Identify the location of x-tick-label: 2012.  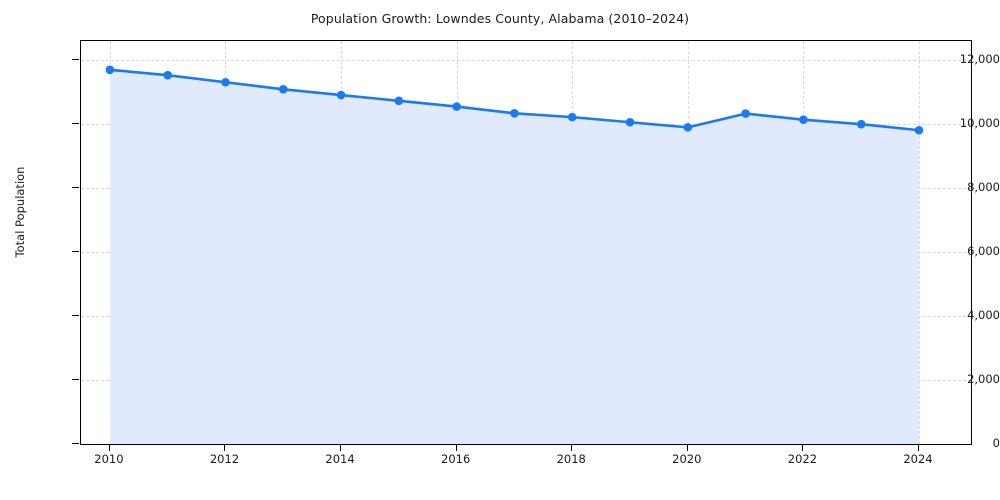
(224, 459).